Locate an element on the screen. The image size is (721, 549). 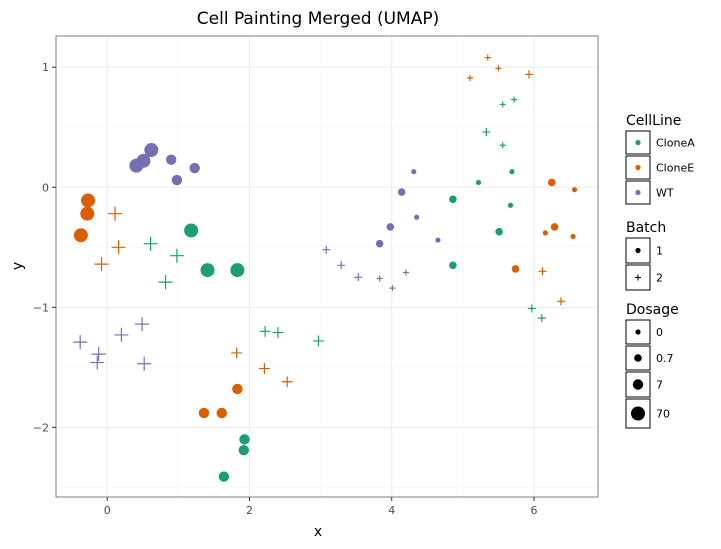
legend-entry-label: 0 is located at coordinates (659, 332).